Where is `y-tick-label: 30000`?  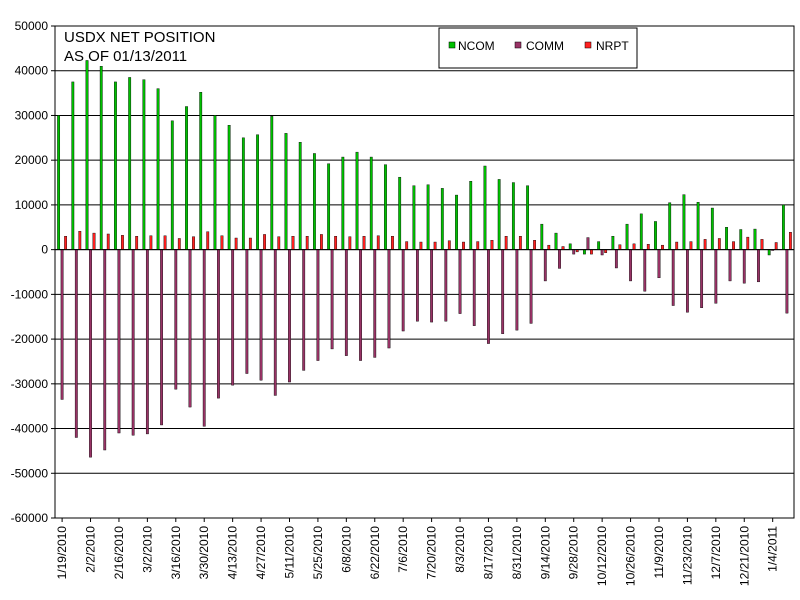
y-tick-label: 30000 is located at coordinates (32, 115).